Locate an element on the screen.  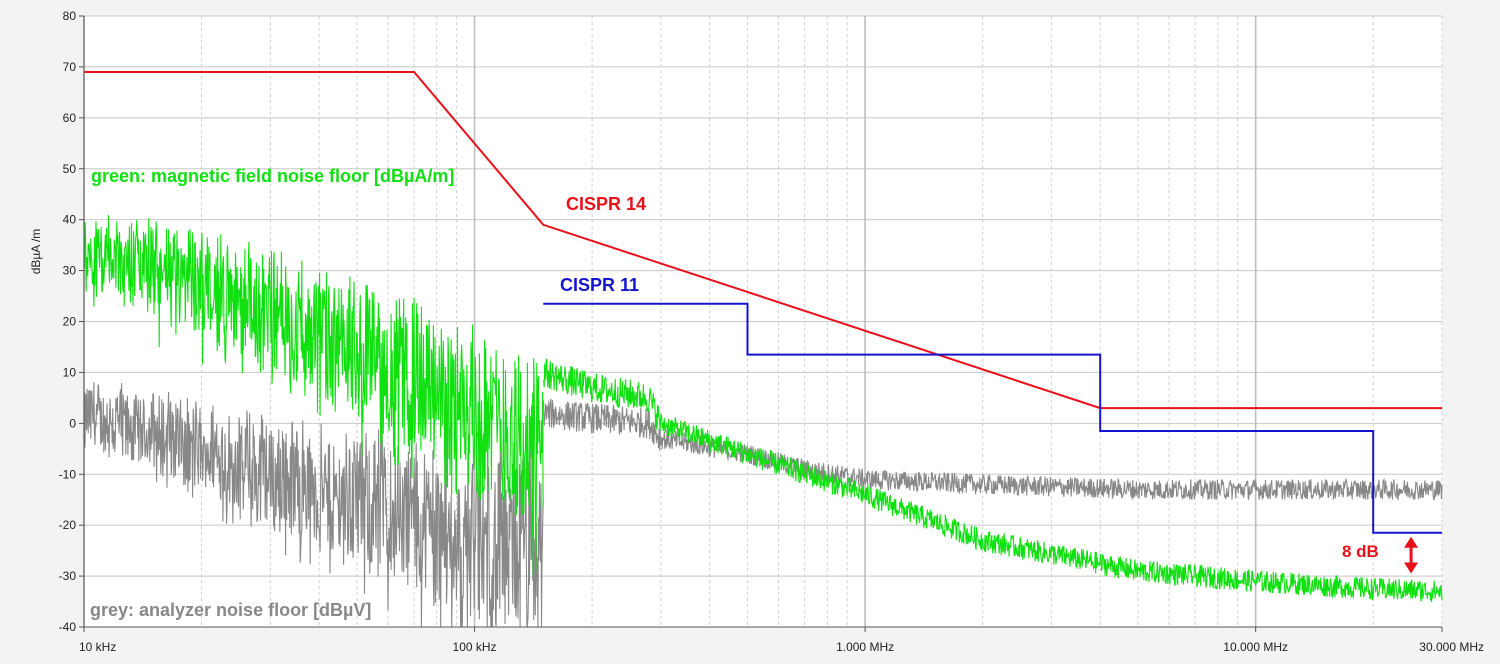
margin-label: 8 dB is located at coordinates (1360, 551).